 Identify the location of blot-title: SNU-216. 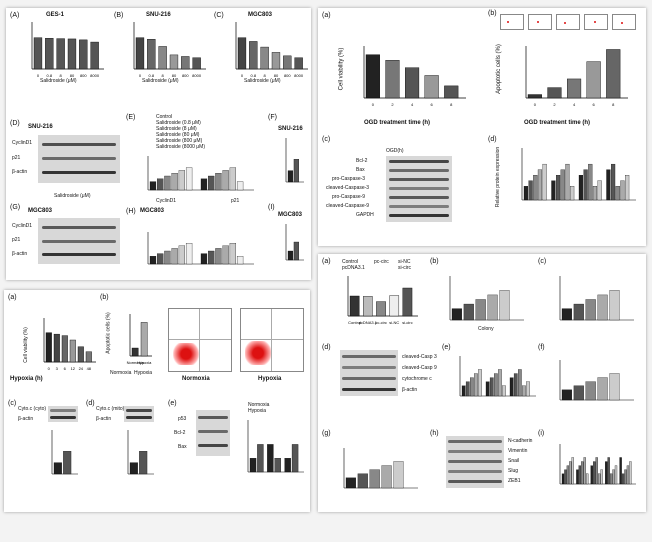
(290, 129).